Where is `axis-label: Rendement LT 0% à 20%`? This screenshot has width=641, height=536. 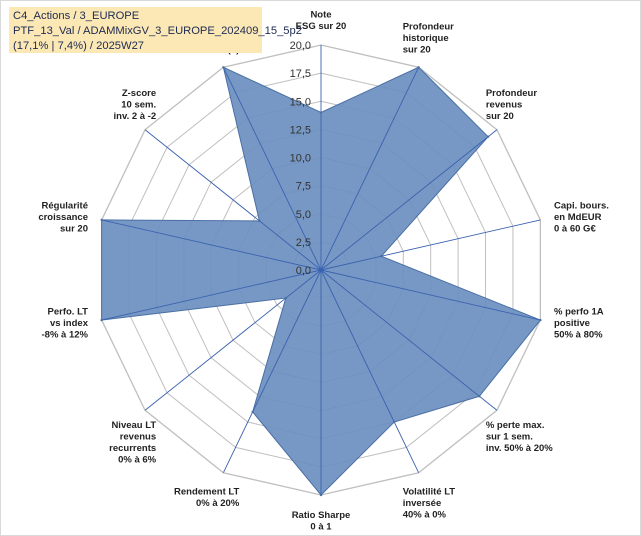
axis-label: Rendement LT 0% à 20% is located at coordinates (207, 497).